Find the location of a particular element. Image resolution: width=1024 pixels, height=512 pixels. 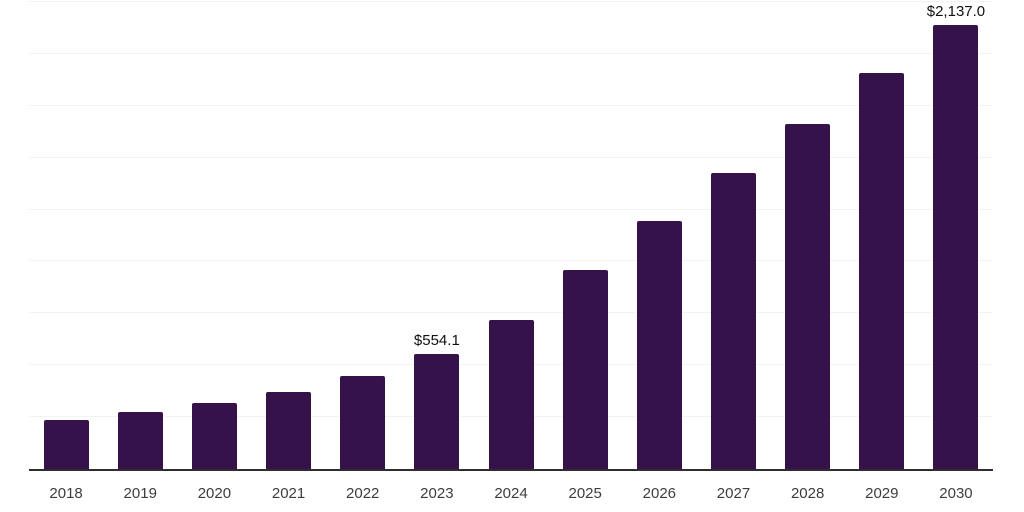

bar-2020 is located at coordinates (214, 436).